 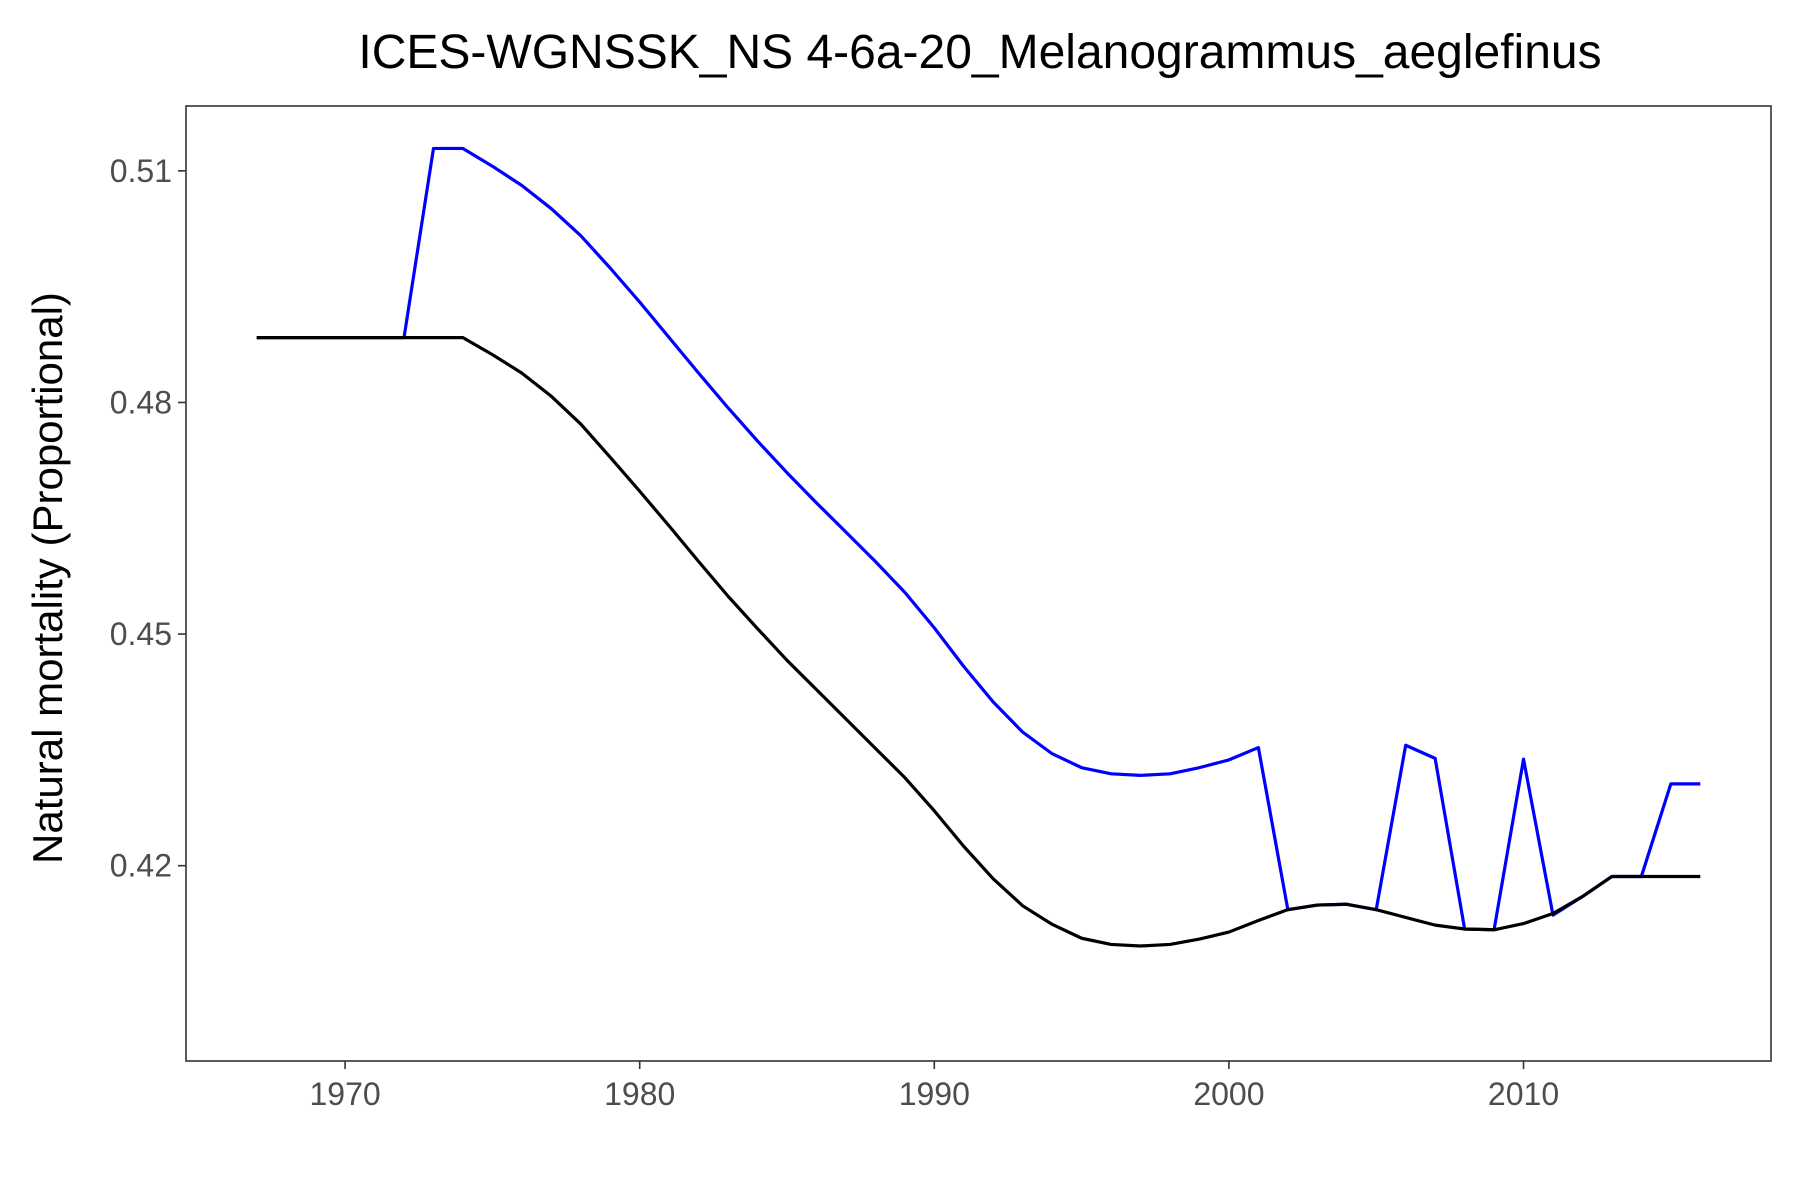 What do you see at coordinates (1228, 1094) in the screenshot?
I see `x-tick-label: 2000` at bounding box center [1228, 1094].